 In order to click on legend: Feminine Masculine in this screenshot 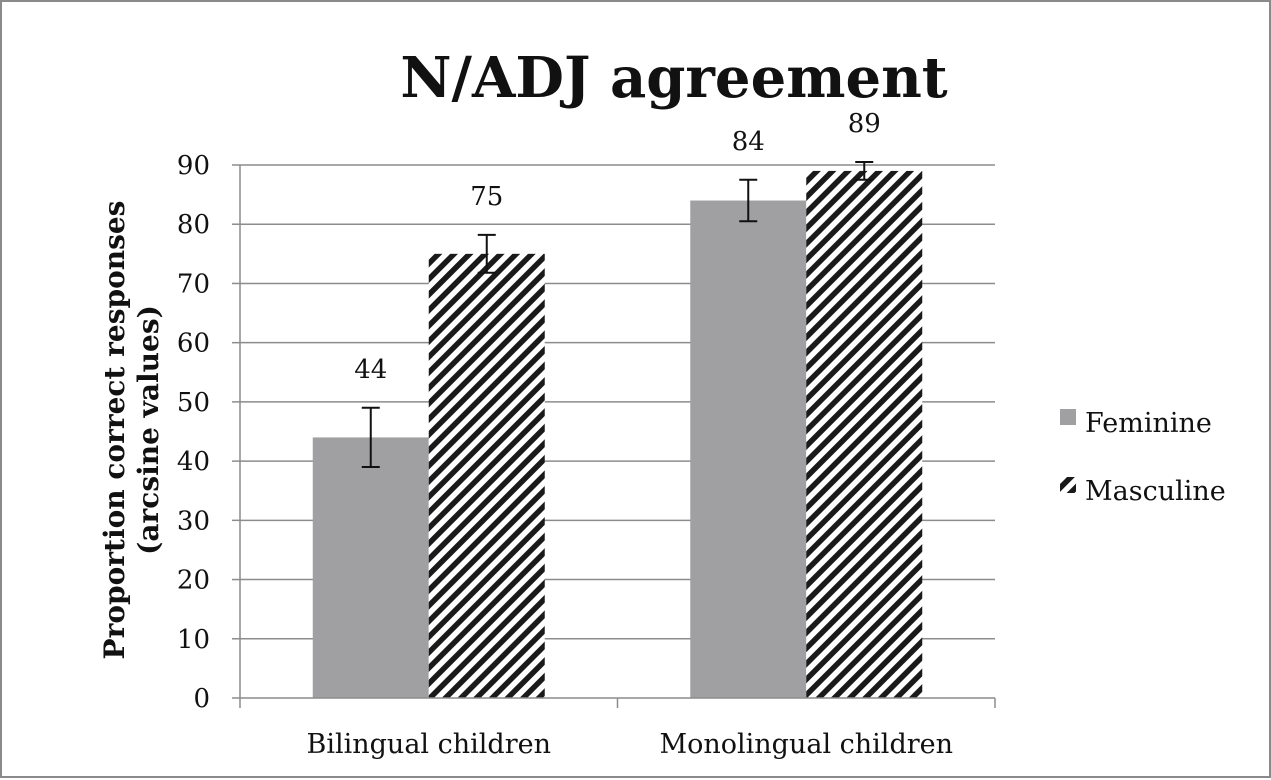, I will do `click(1143, 457)`.